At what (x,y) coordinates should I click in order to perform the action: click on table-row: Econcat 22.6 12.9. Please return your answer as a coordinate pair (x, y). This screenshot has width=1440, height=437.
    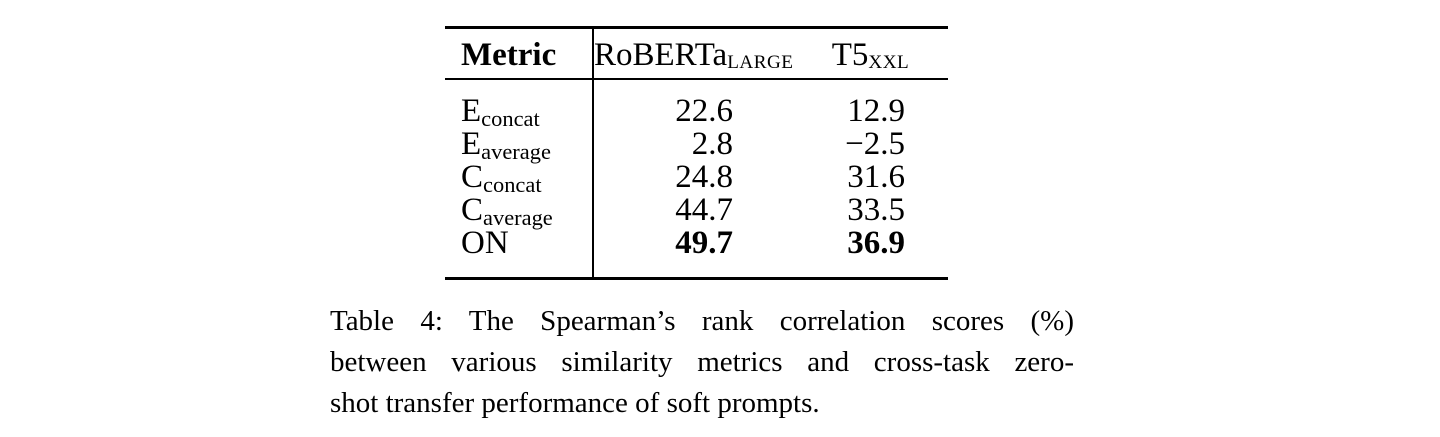
    Looking at the image, I should click on (696, 105).